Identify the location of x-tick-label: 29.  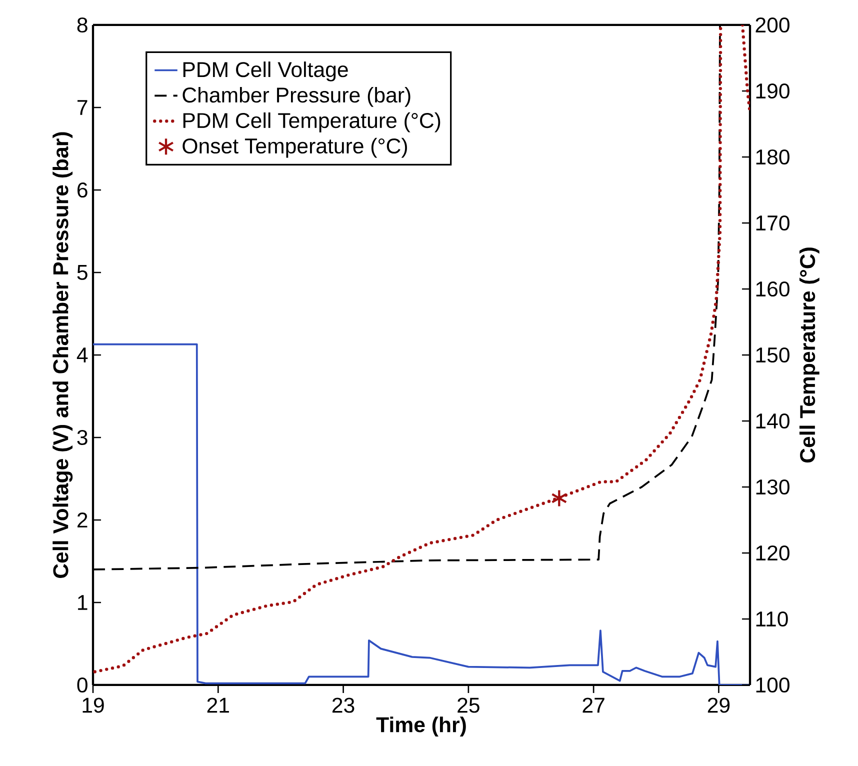
(719, 705).